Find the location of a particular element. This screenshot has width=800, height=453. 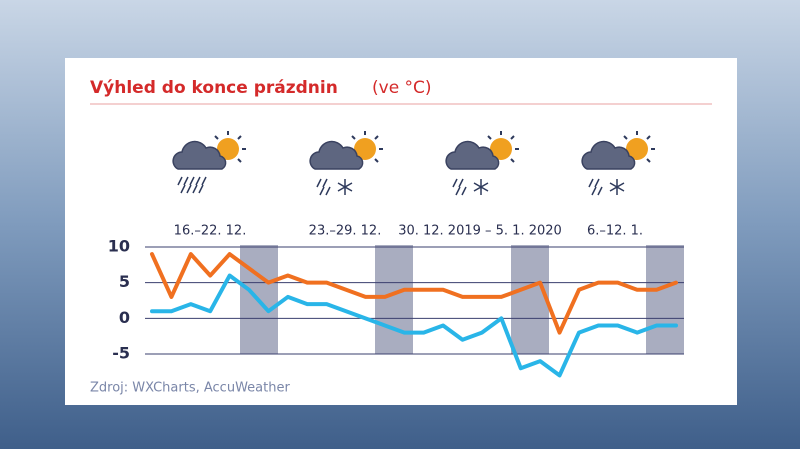

y-tick-label: 0 is located at coordinates (124, 317).